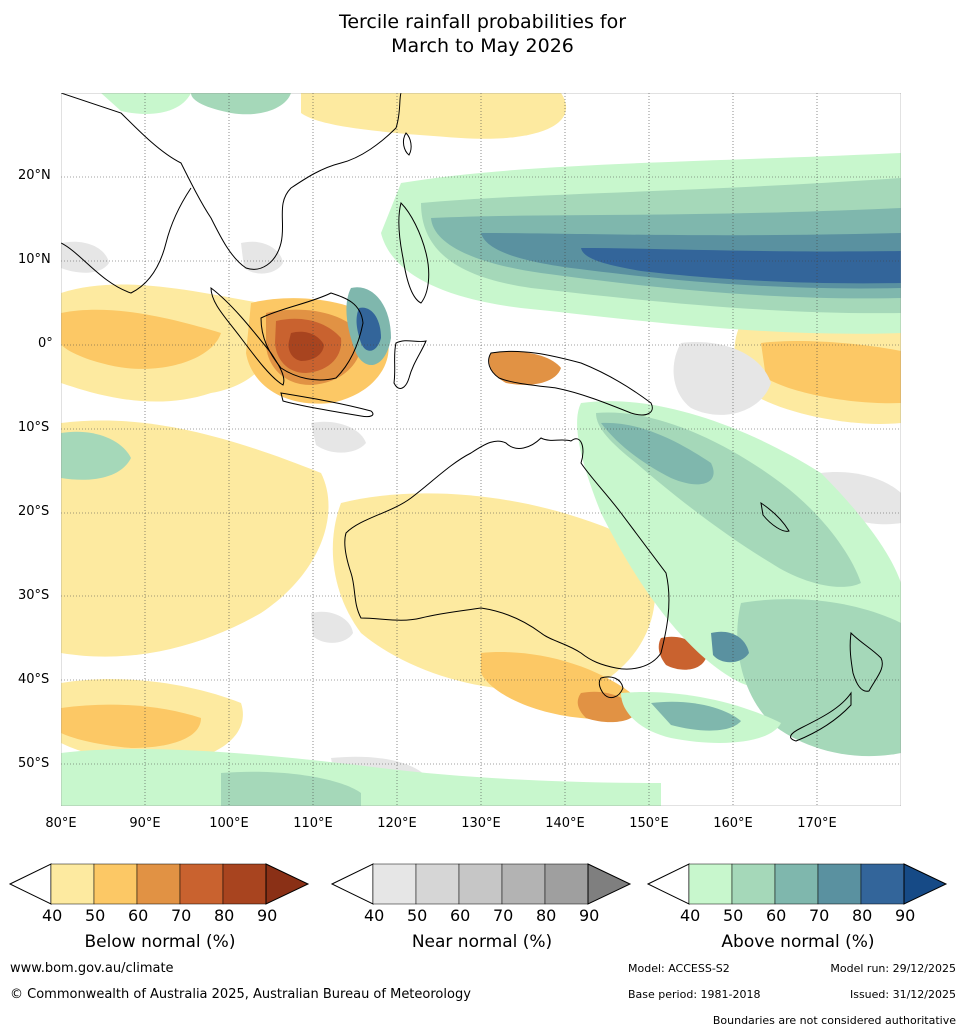 This screenshot has width=965, height=1035. I want to click on lon-label-140e: 140°E, so click(565, 823).